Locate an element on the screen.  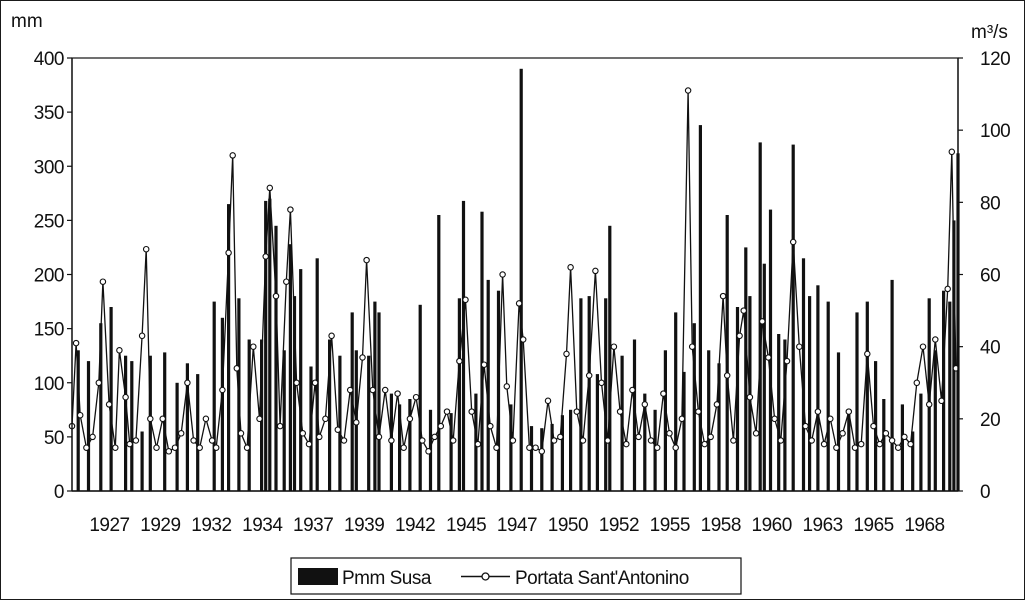
legend-bar-label: Pmm Susa is located at coordinates (387, 578).